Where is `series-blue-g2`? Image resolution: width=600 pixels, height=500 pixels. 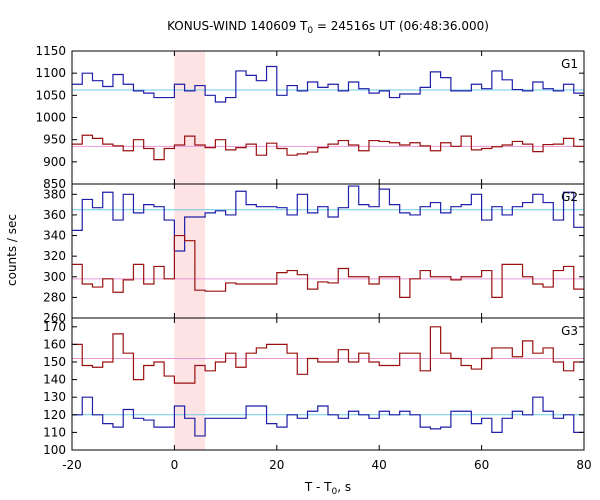
series-blue-g2 is located at coordinates (328, 218).